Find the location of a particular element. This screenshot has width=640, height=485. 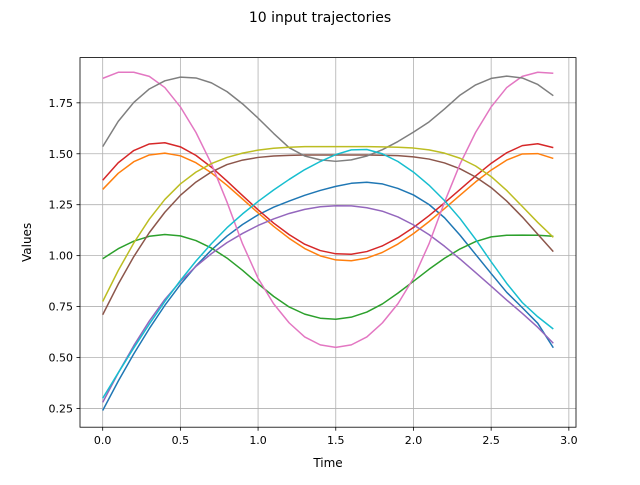

x-axis-label: Time is located at coordinates (327, 463).